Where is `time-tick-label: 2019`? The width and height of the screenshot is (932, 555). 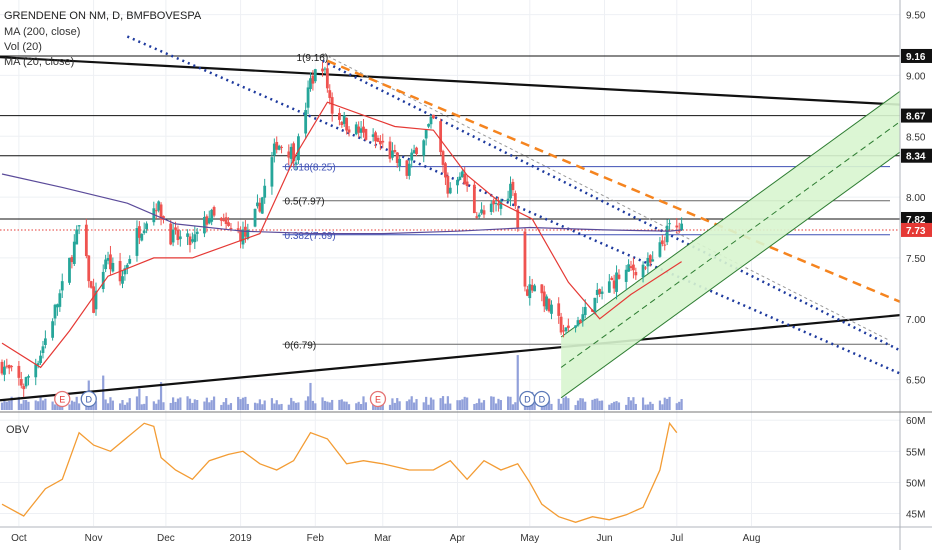 time-tick-label: 2019 is located at coordinates (240, 538).